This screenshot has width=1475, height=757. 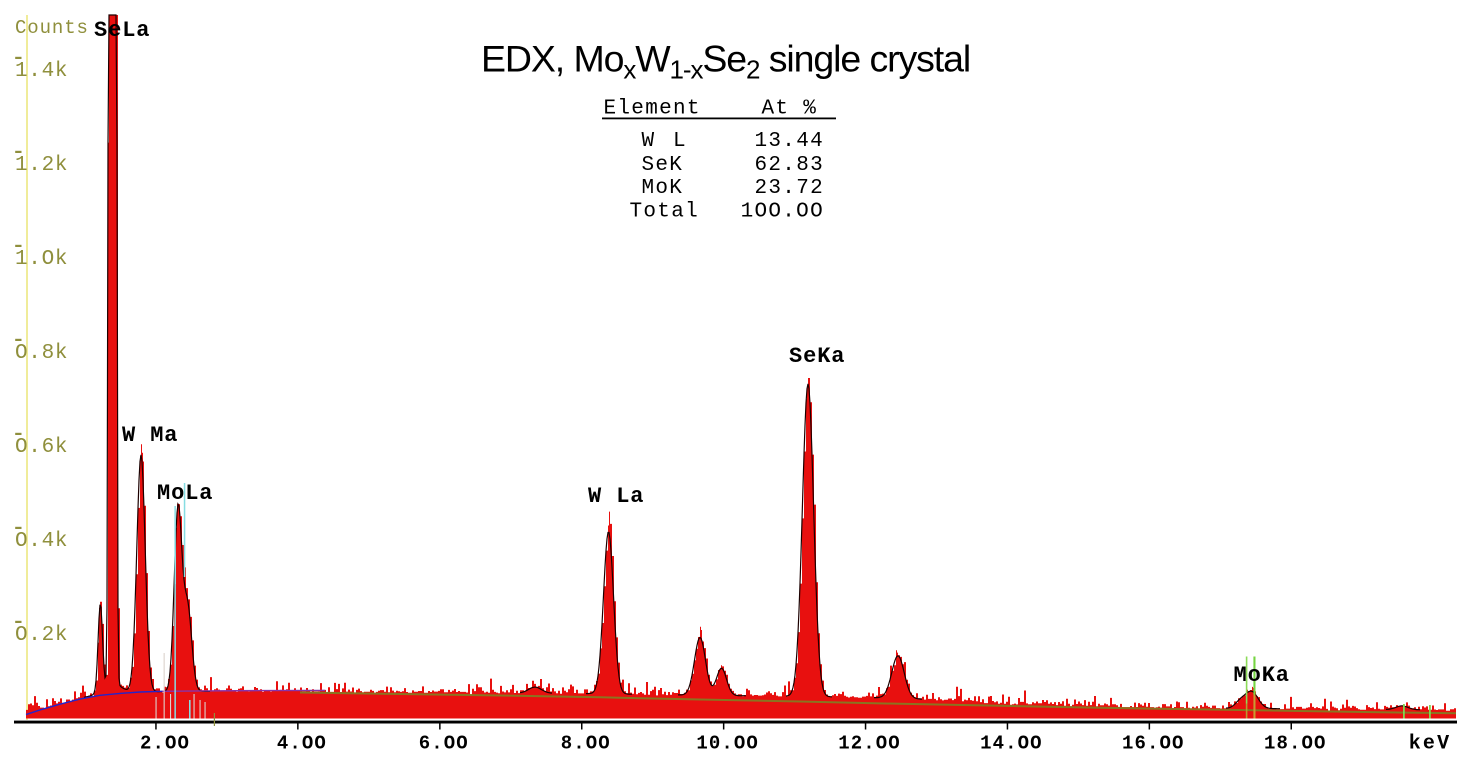 I want to click on svg-text: W La, so click(x=616, y=496).